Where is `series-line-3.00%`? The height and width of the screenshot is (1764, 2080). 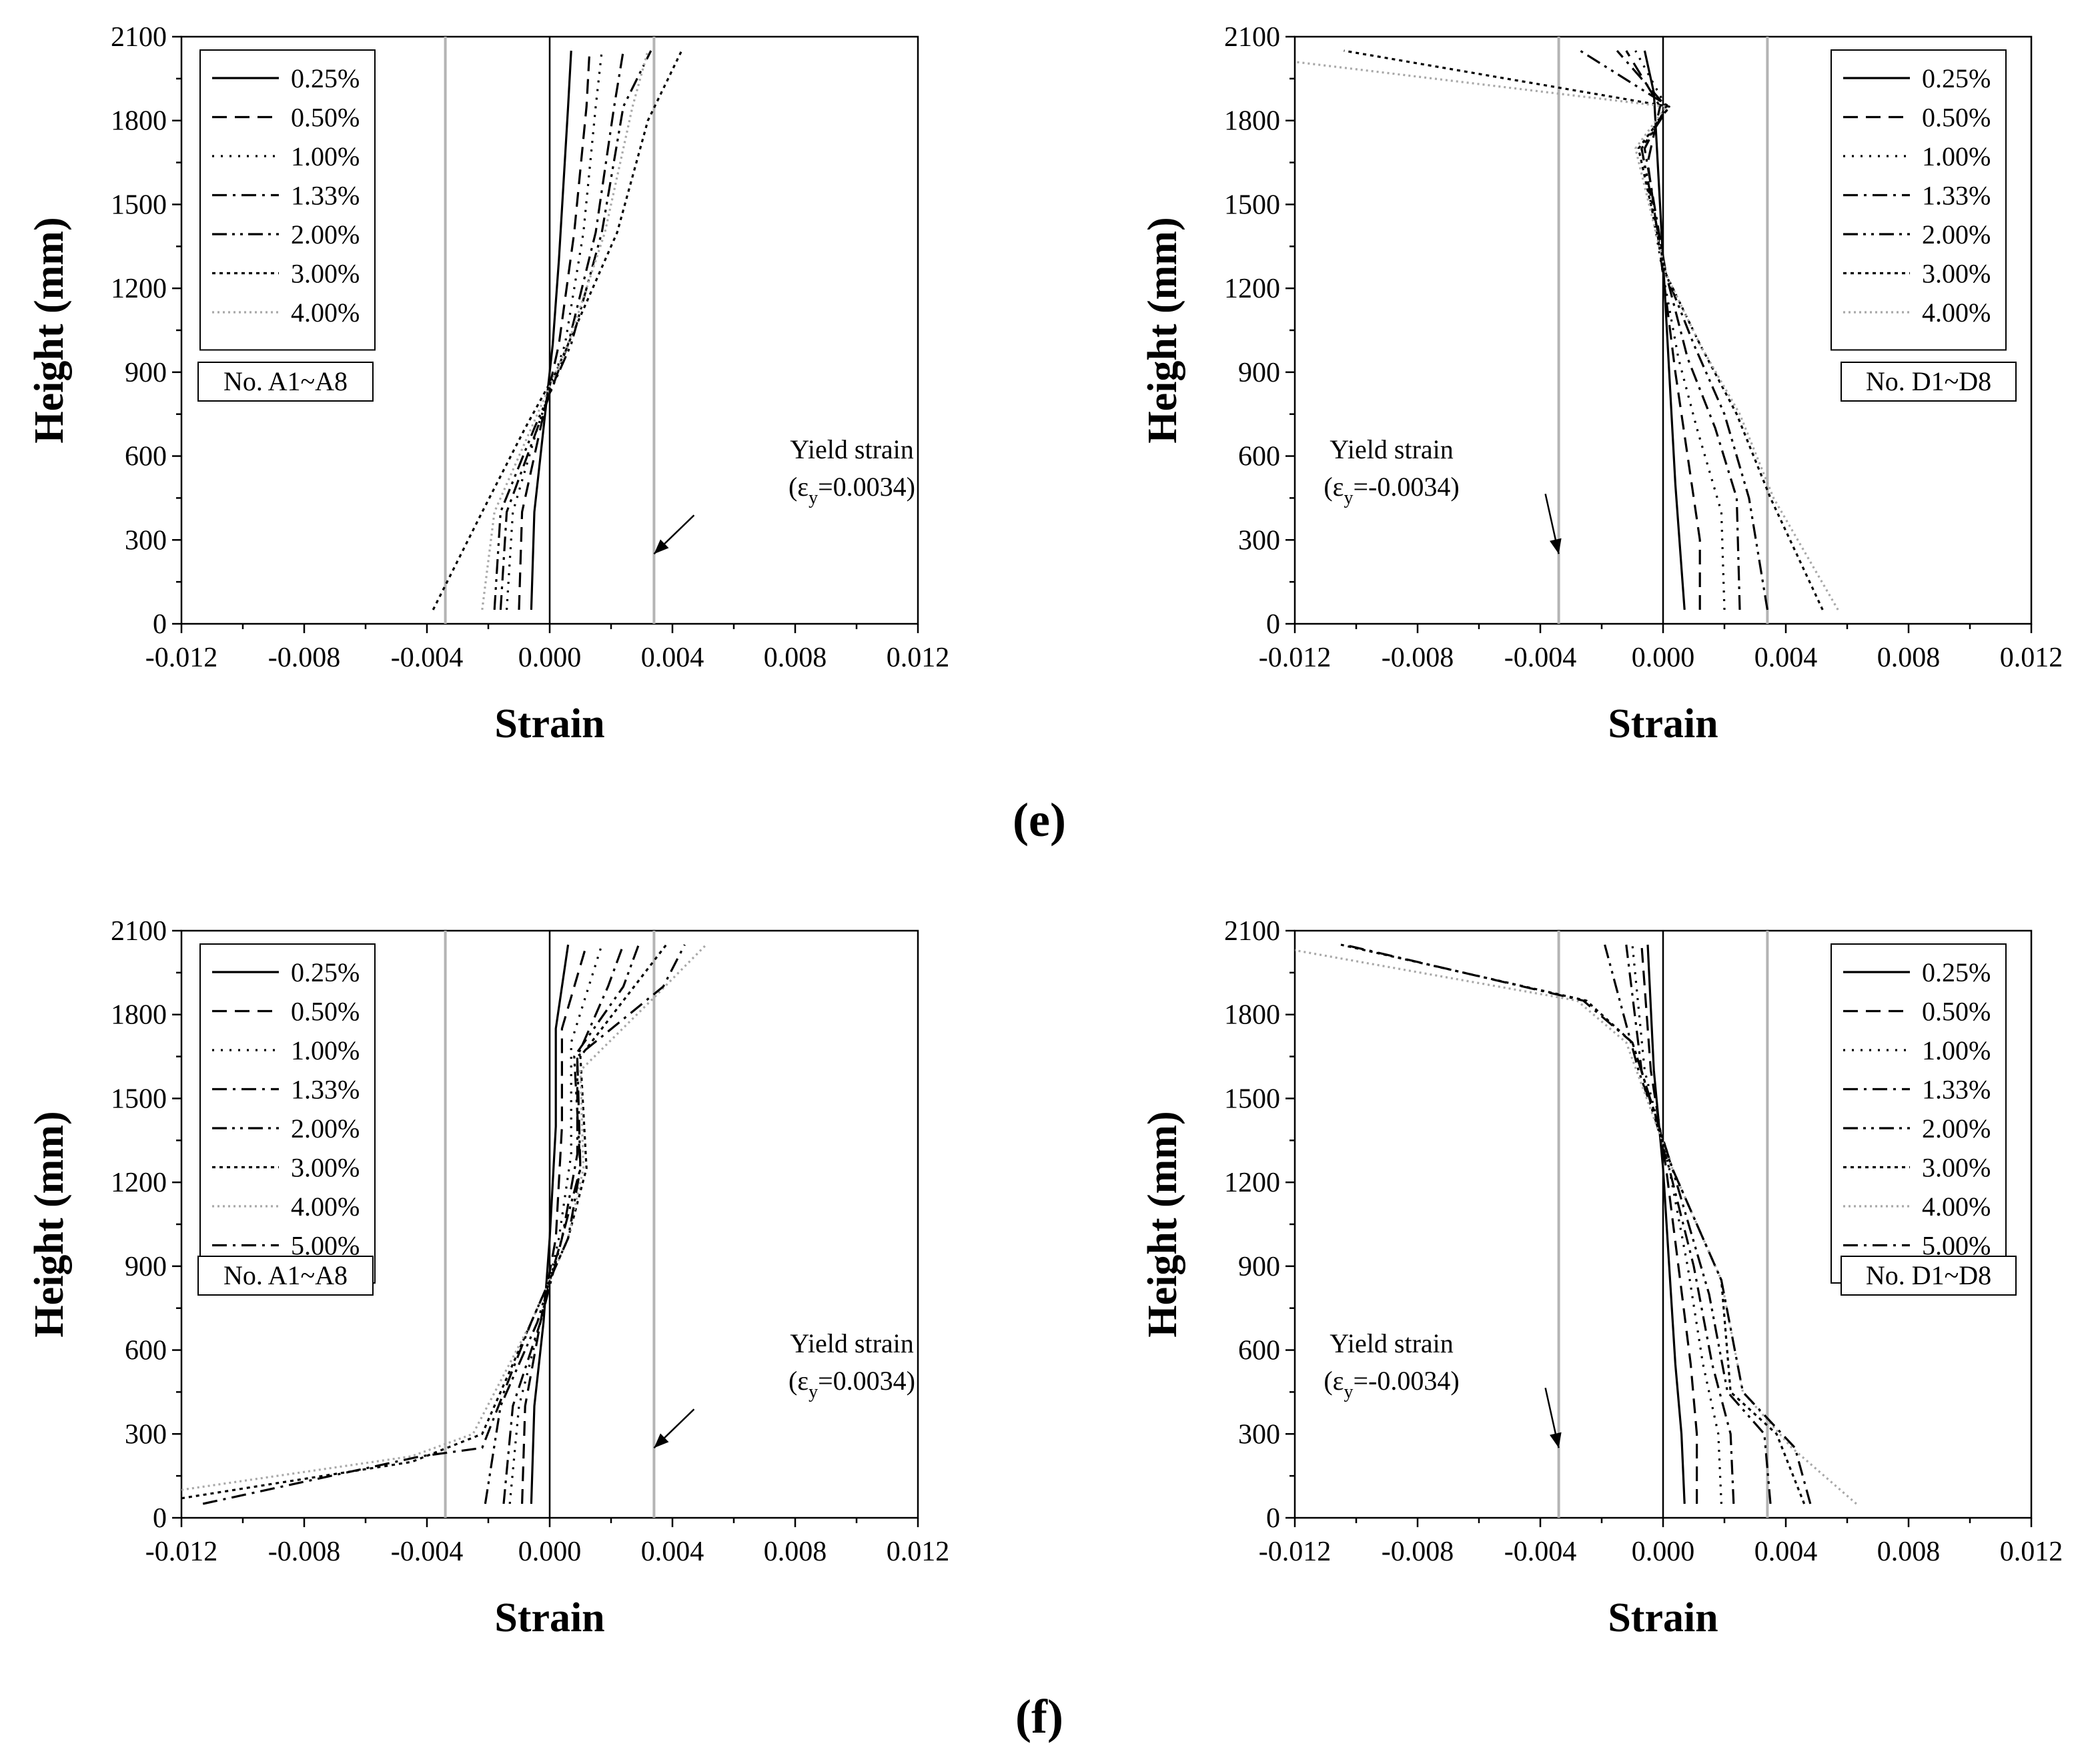
series-line-3.00% is located at coordinates (1584, 329).